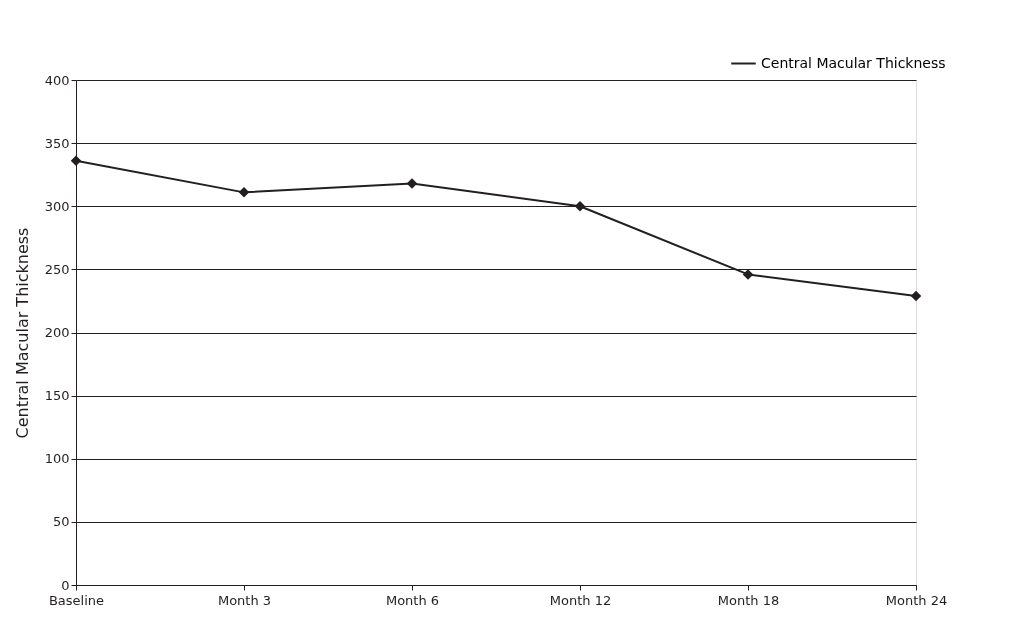 The image size is (1015, 627). I want to click on x-tick-label: Month 18, so click(748, 600).